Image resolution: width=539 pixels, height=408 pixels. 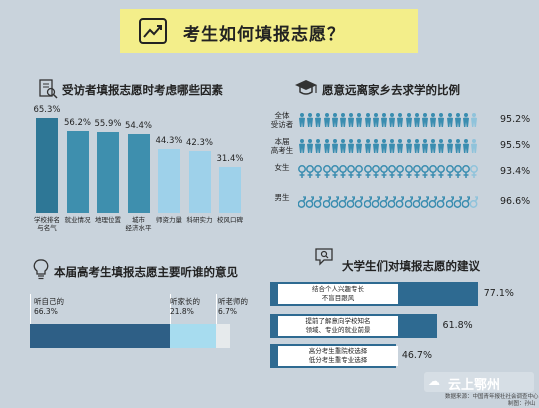 What do you see at coordinates (182, 311) in the screenshot?
I see `advice-value-label: 21.8%` at bounding box center [182, 311].